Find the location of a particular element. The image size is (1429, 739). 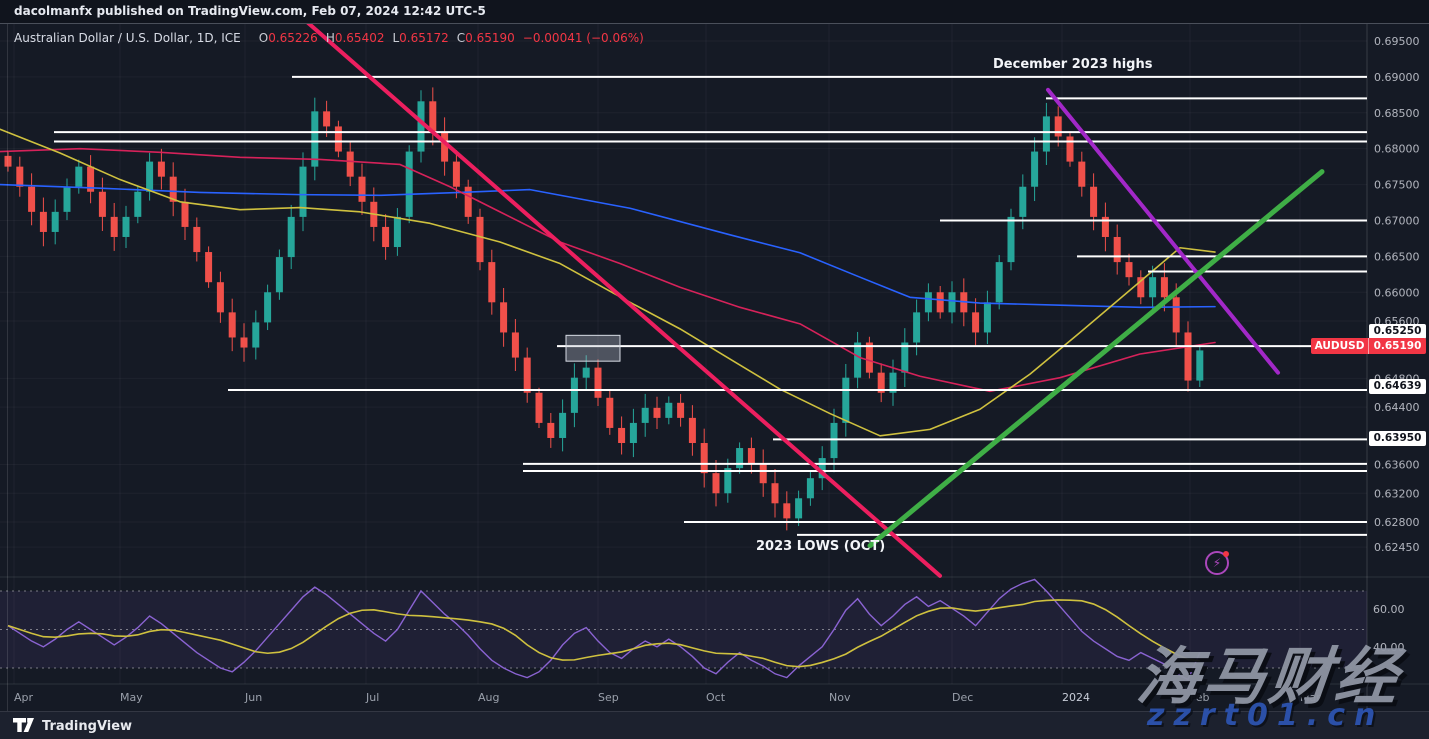

rsi-line is located at coordinates (604, 629).